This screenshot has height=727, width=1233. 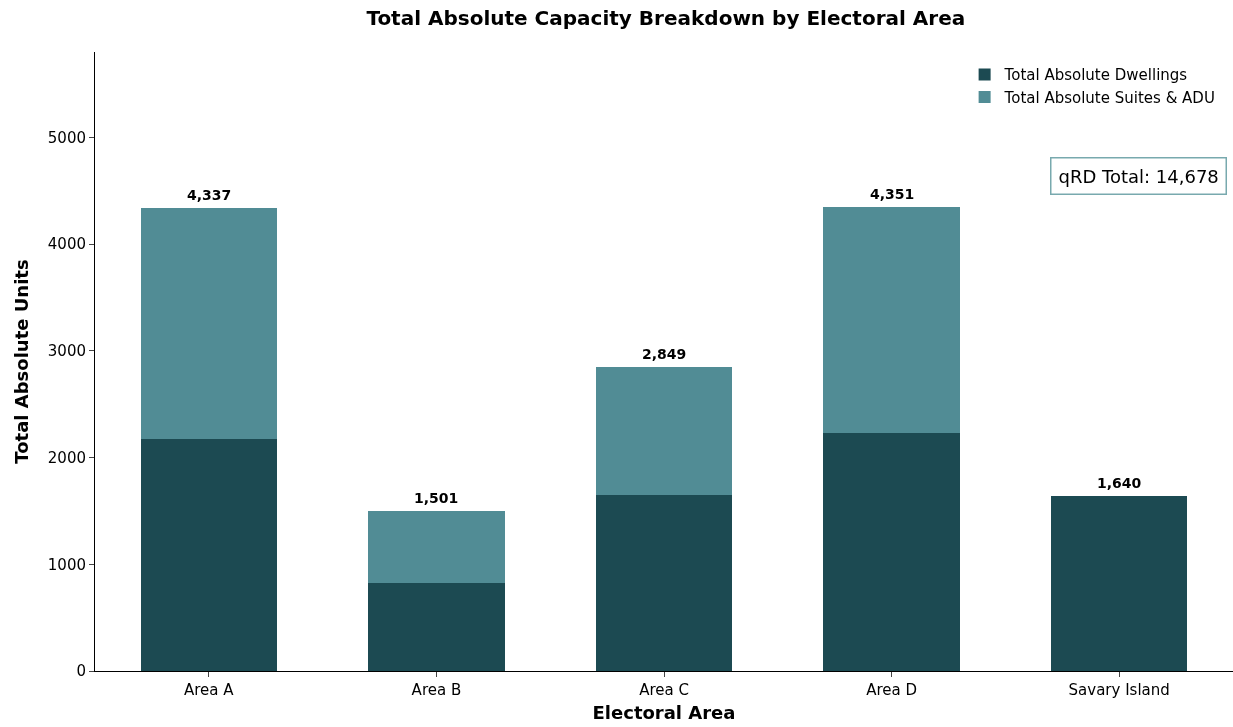 I want to click on legend-label: Total Absolute Suites & ADU, so click(x=1109, y=97).